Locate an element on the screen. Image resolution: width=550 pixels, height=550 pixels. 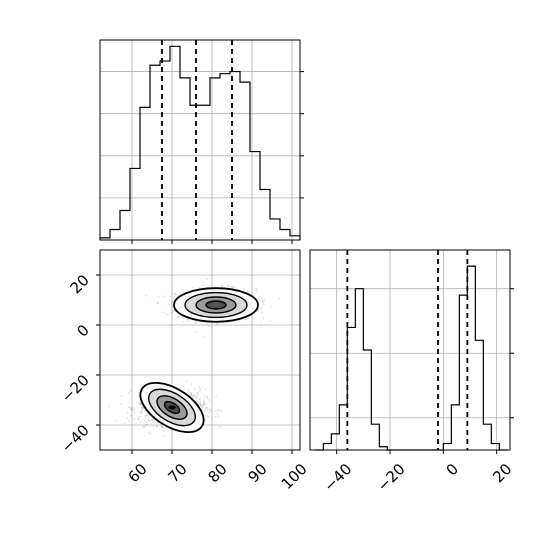
histogram-panel-top is located at coordinates (201, 141).